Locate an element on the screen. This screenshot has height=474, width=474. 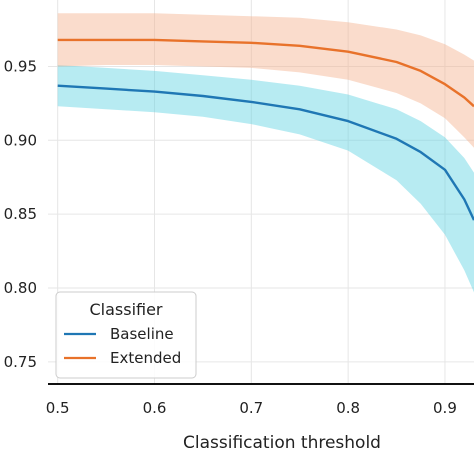
y-tick-label: 0.85 is located at coordinates (20, 214).